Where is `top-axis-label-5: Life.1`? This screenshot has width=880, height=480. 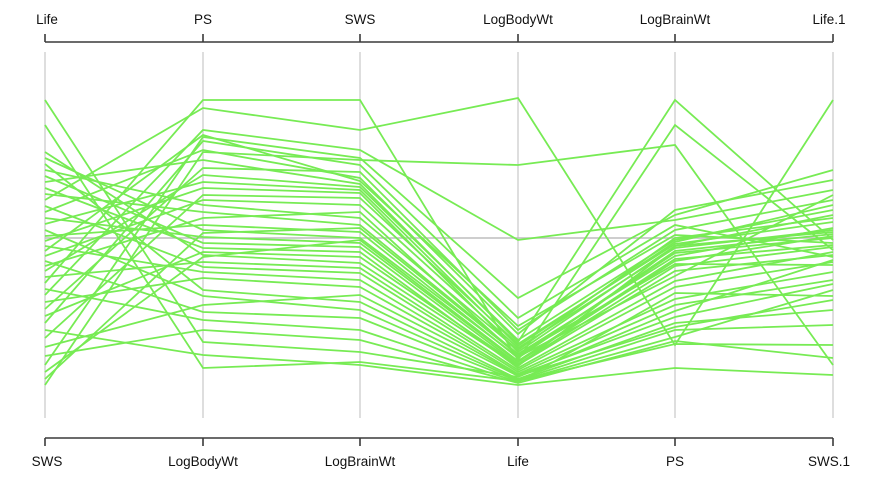 top-axis-label-5: Life.1 is located at coordinates (828, 19).